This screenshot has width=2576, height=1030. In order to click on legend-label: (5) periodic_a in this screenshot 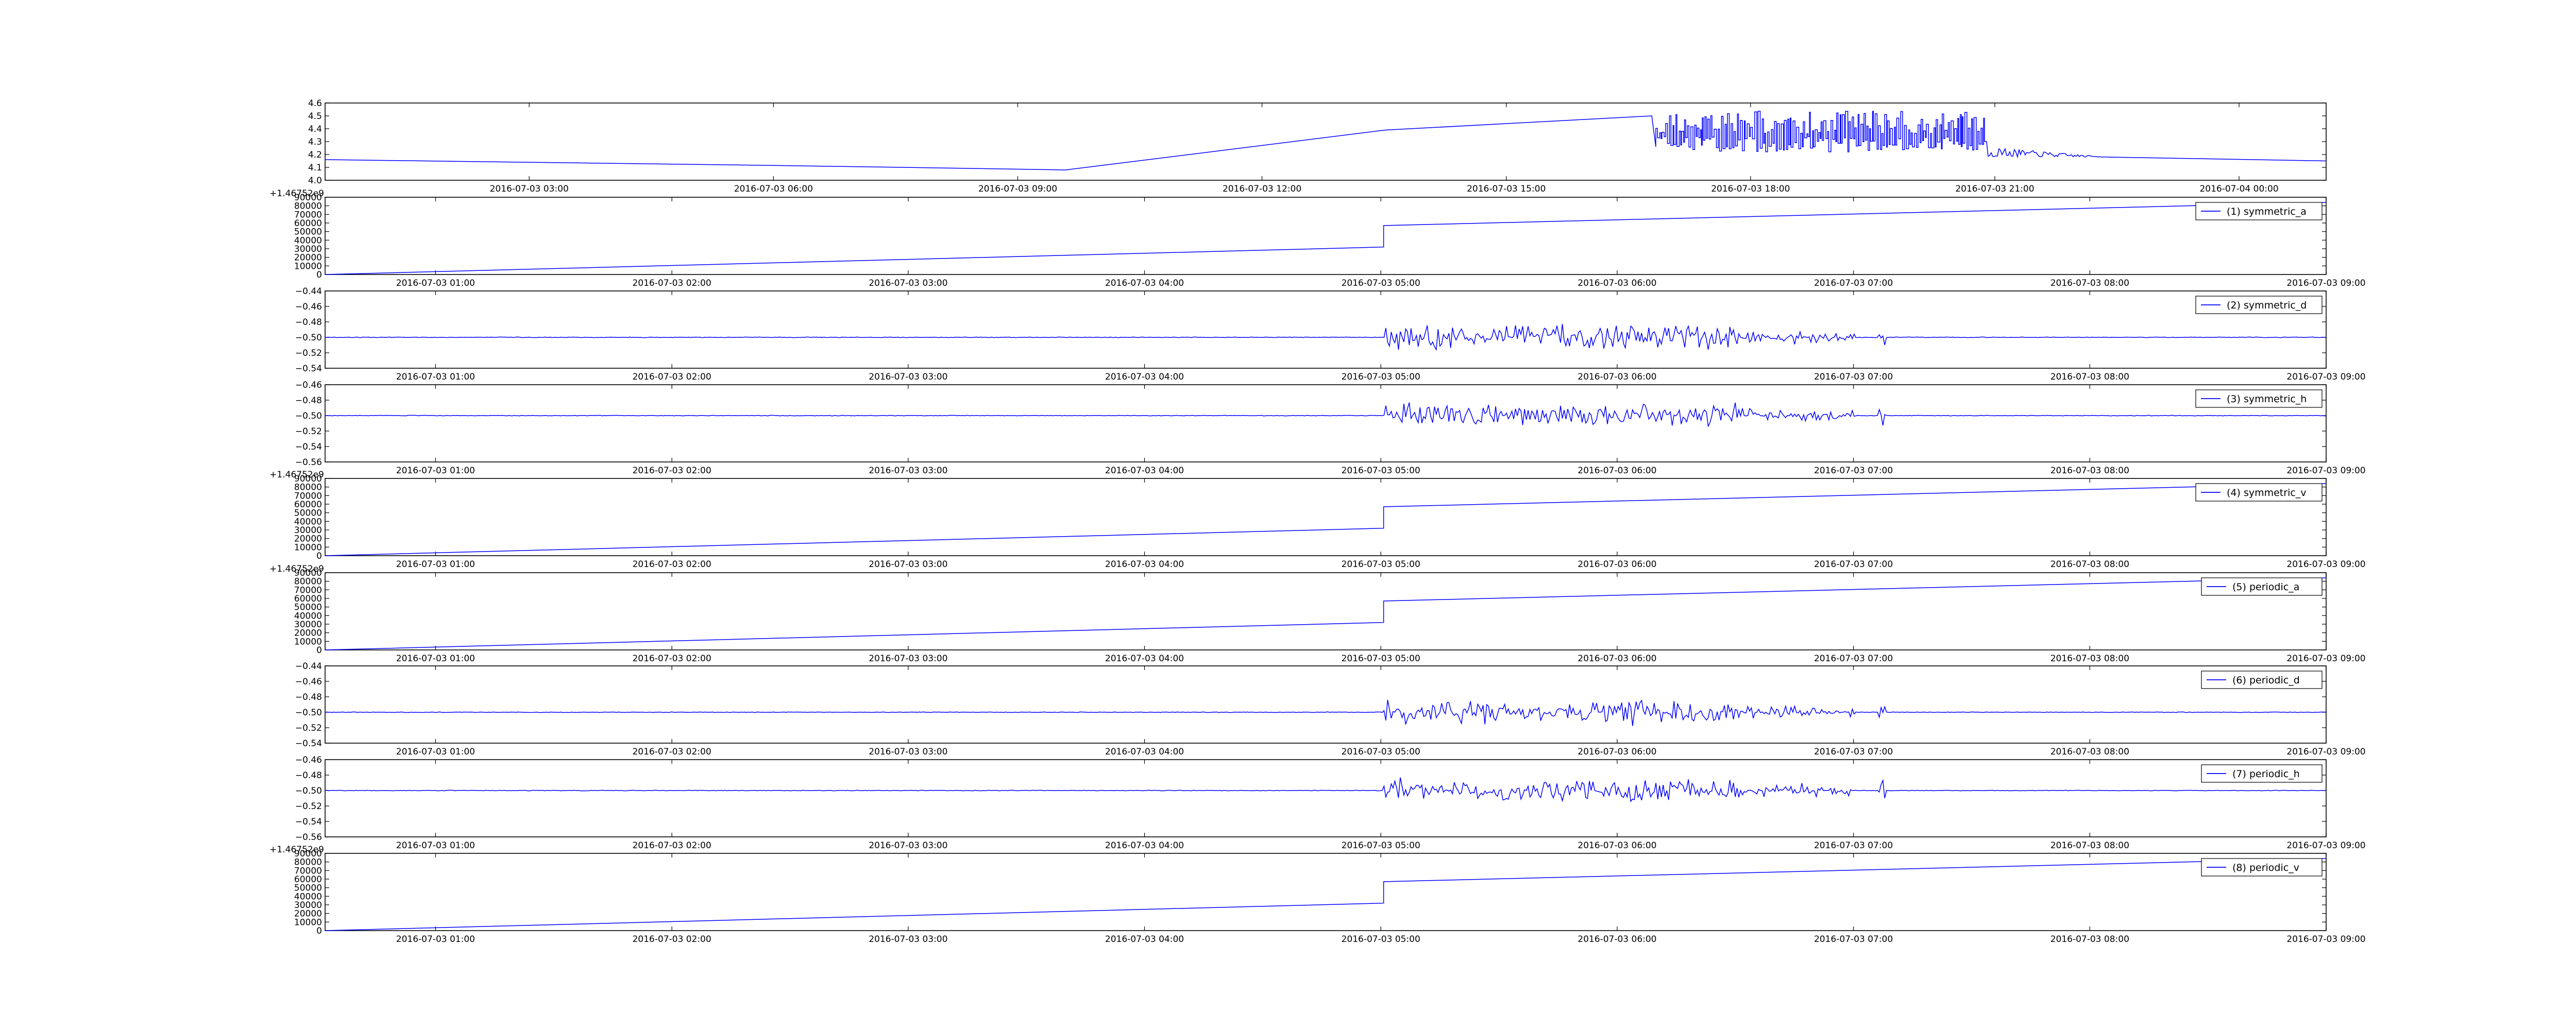, I will do `click(2265, 587)`.